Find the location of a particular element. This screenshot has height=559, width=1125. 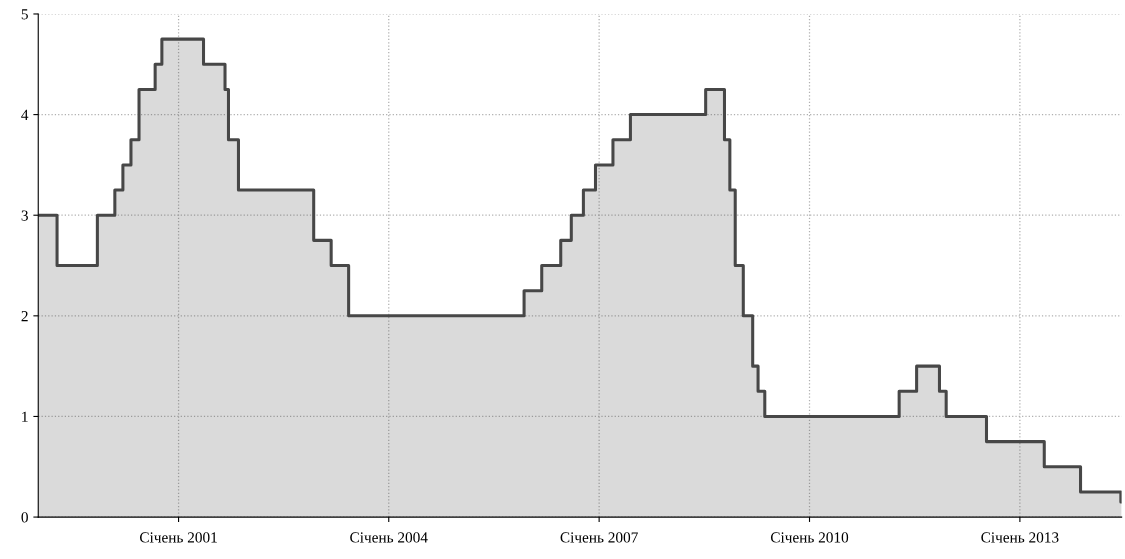

y-tick-label: 1 is located at coordinates (25, 416).